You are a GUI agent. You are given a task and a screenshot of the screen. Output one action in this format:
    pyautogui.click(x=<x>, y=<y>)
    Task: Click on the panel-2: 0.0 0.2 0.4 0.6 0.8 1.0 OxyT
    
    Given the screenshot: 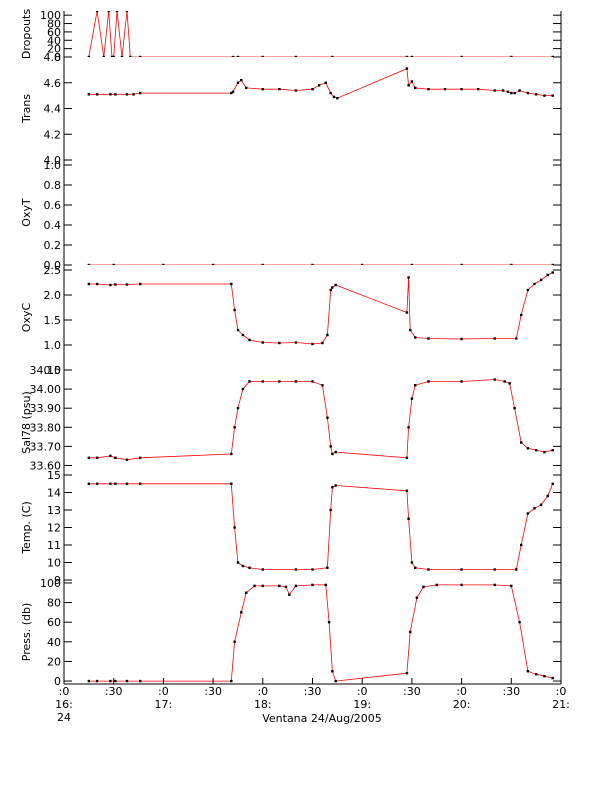 What is the action you would take?
    pyautogui.click(x=291, y=215)
    